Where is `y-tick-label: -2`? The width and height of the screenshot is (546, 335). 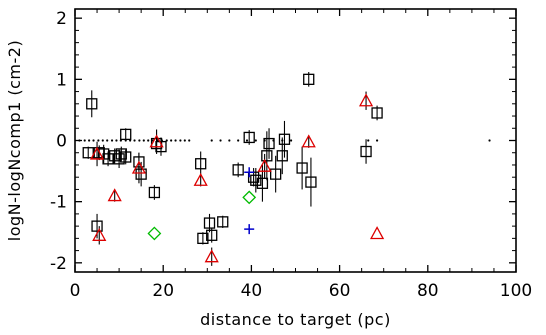 y-tick-label: -2 is located at coordinates (58, 264).